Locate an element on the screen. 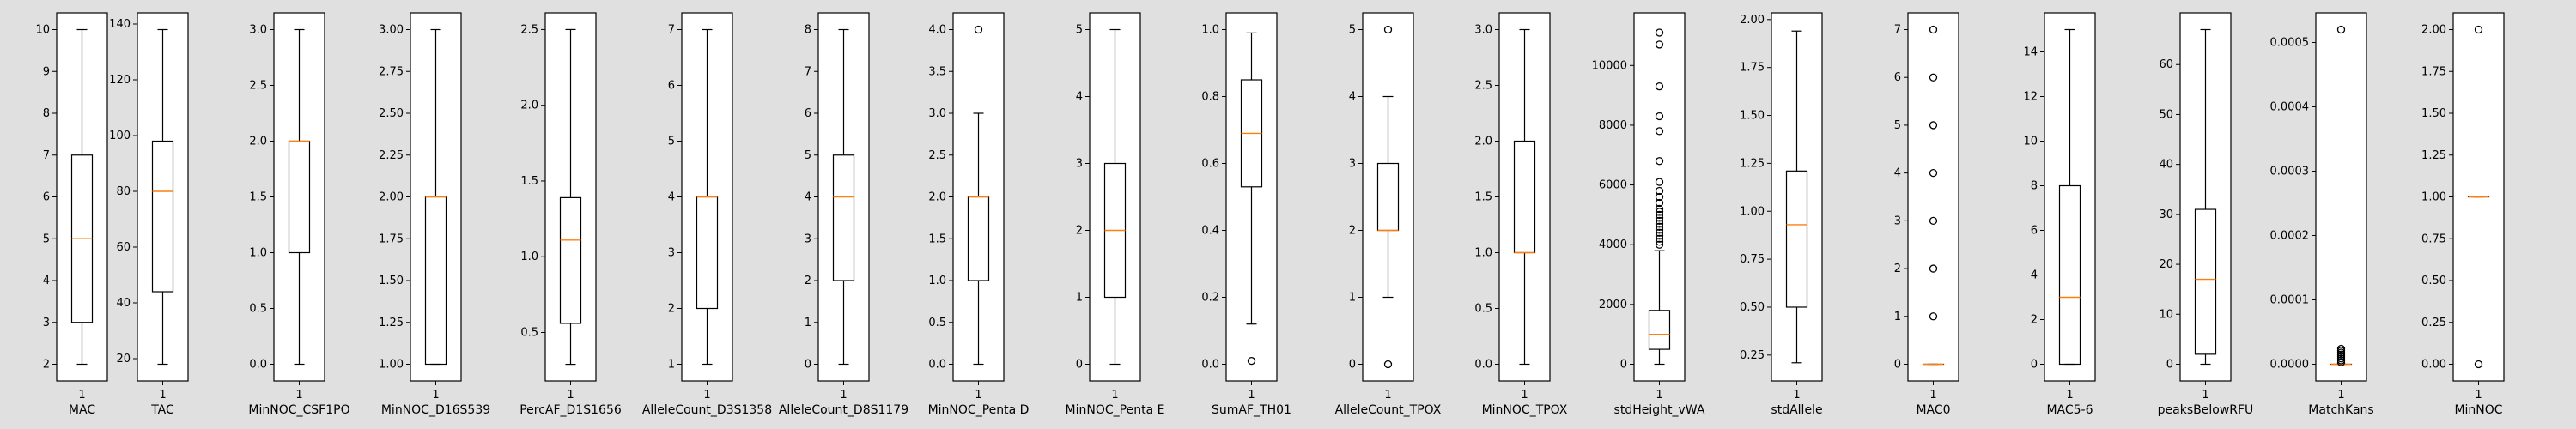 Image resolution: width=2576 pixels, height=429 pixels. y-tick-label: 3.00 is located at coordinates (391, 31).